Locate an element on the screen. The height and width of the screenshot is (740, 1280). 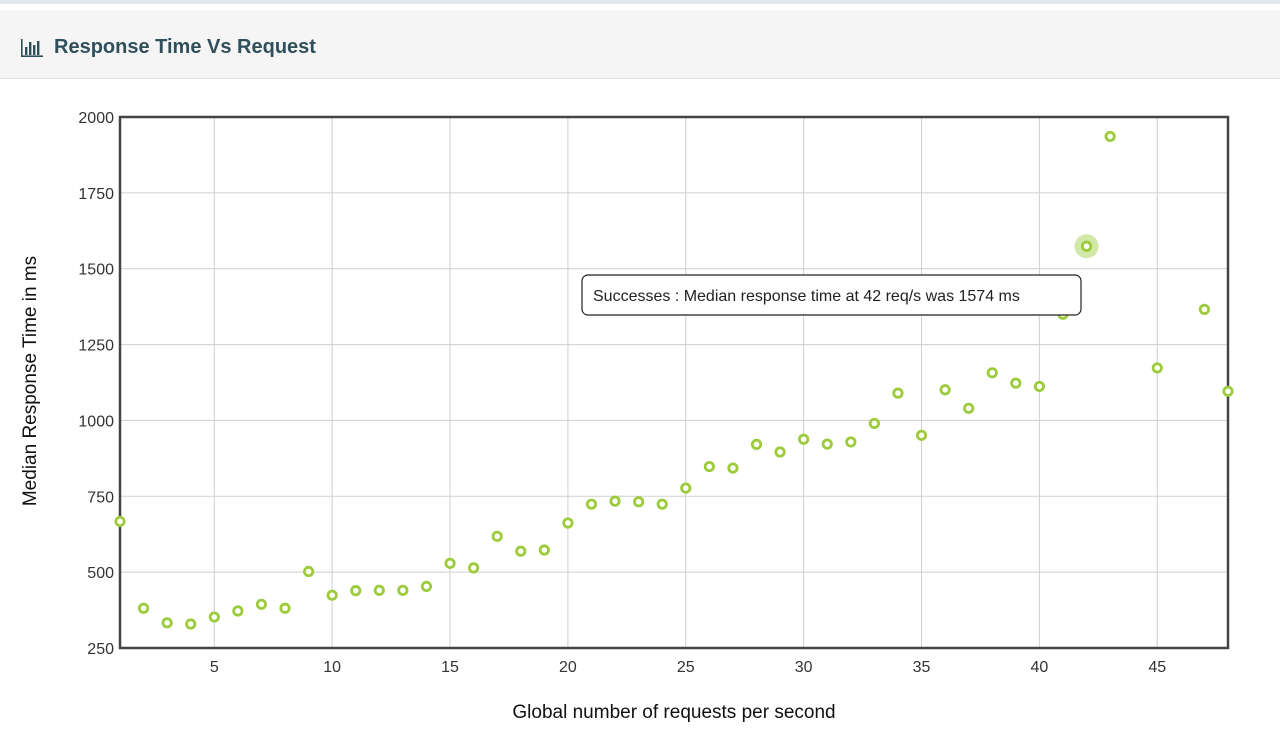
x-tick-label: 30 is located at coordinates (804, 667).